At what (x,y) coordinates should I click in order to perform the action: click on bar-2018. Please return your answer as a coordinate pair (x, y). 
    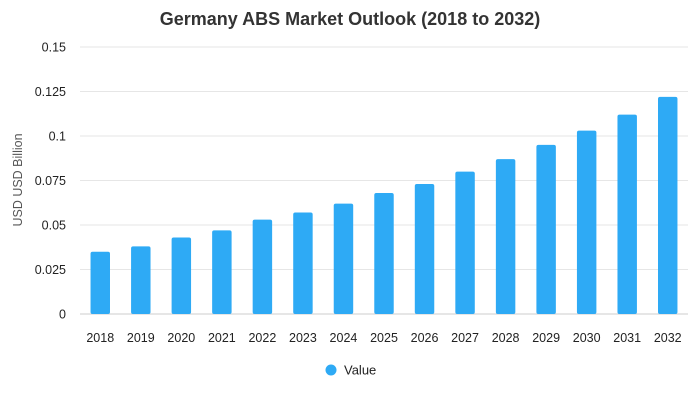
    Looking at the image, I should click on (100, 282).